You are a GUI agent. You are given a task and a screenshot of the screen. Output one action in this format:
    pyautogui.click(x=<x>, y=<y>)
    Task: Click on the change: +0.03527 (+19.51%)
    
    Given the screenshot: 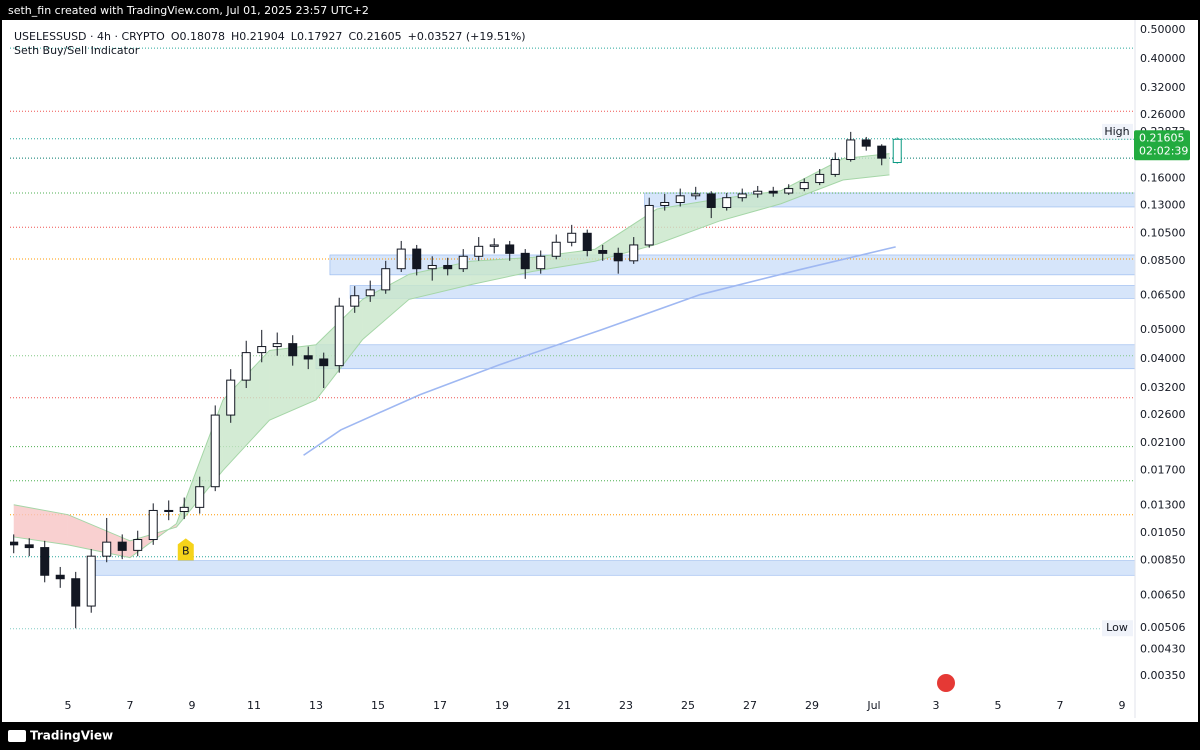 What is the action you would take?
    pyautogui.click(x=467, y=36)
    